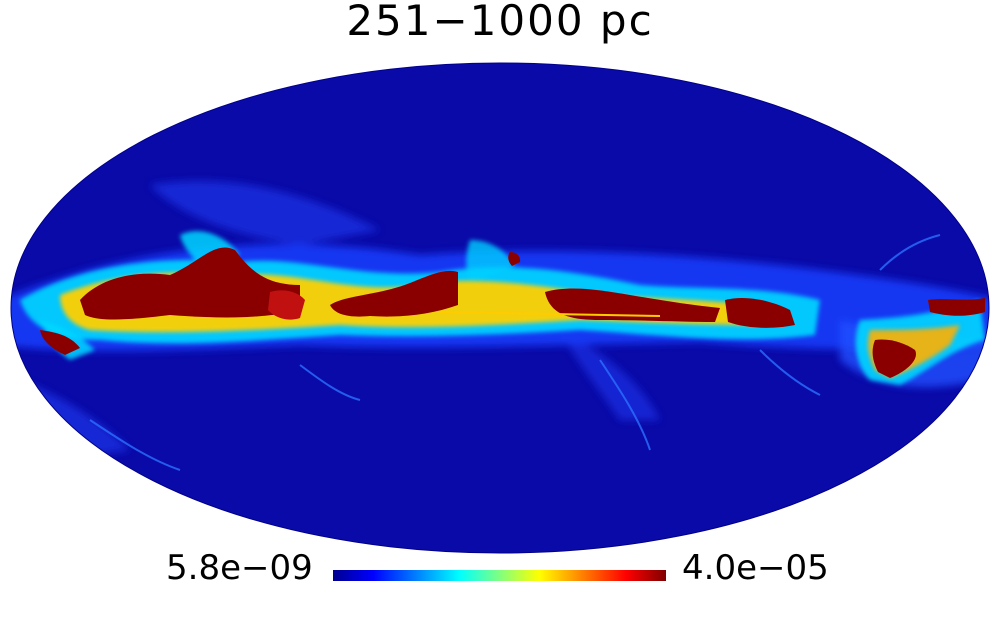 Image resolution: width=1000 pixels, height=625 pixels. What do you see at coordinates (755, 568) in the screenshot?
I see `colorbar-max-label: 4.0e−05` at bounding box center [755, 568].